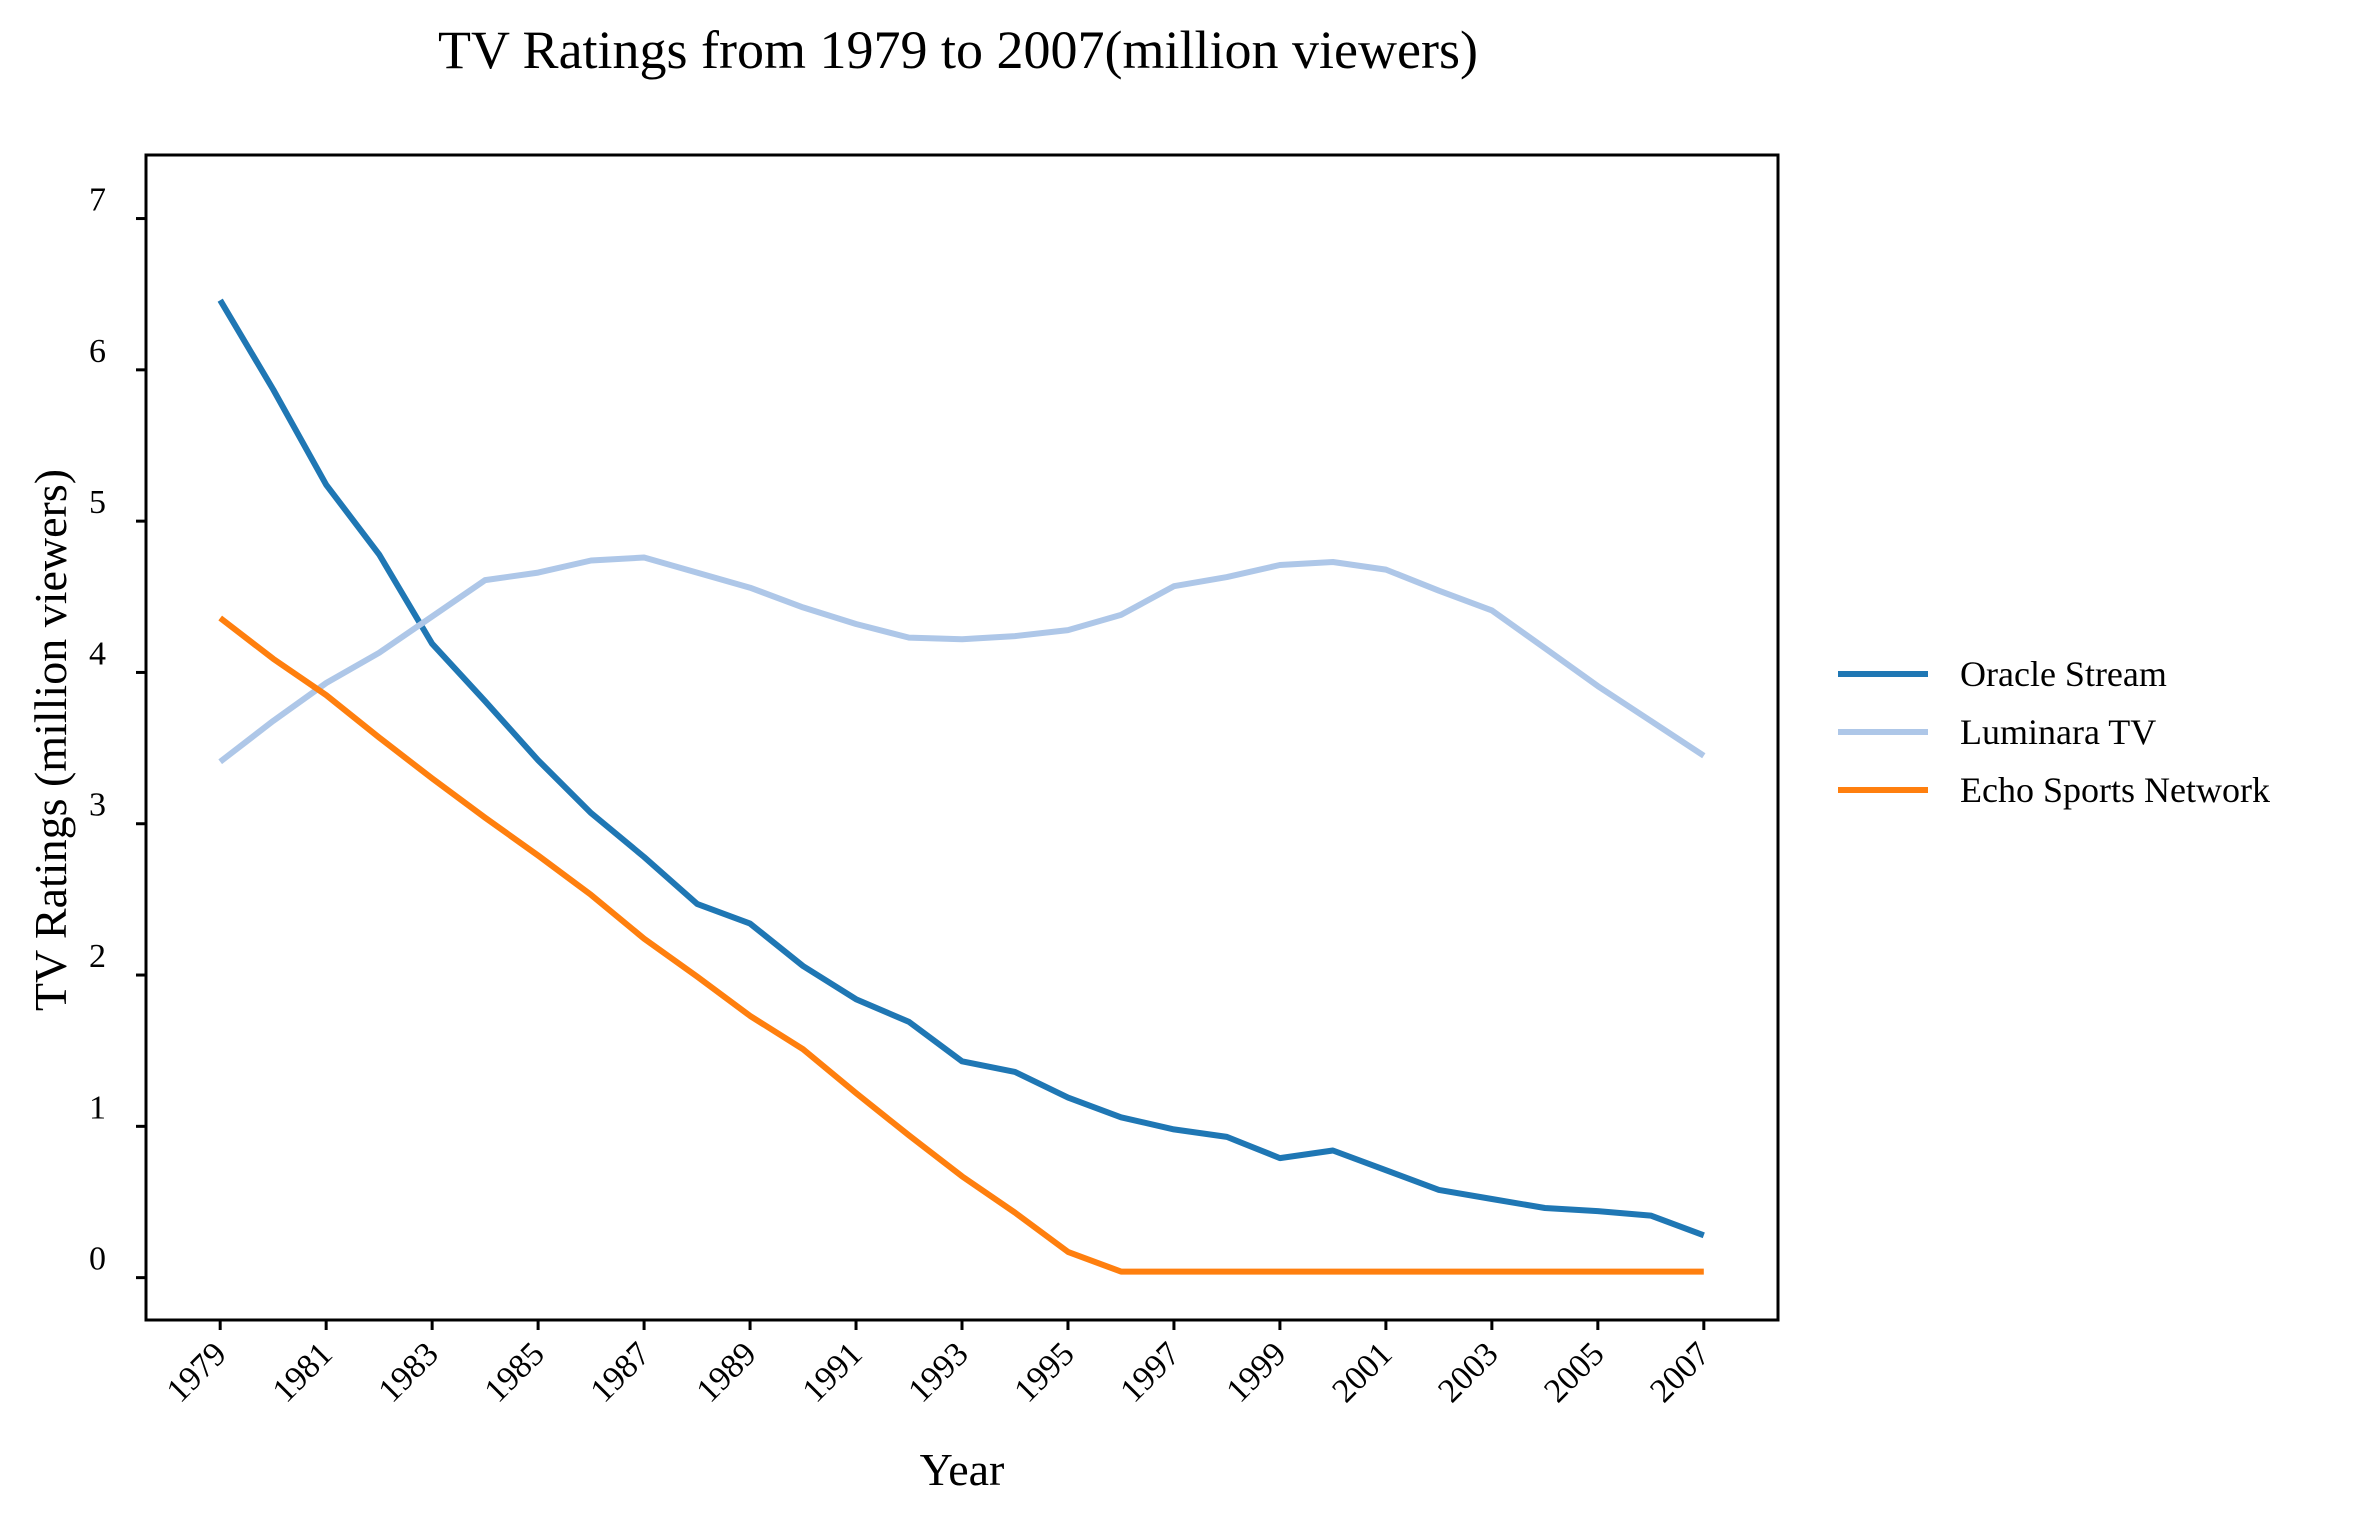 The image size is (2354, 1517). Describe the element at coordinates (409, 1372) in the screenshot. I see `x-tick-label: 1983` at that location.